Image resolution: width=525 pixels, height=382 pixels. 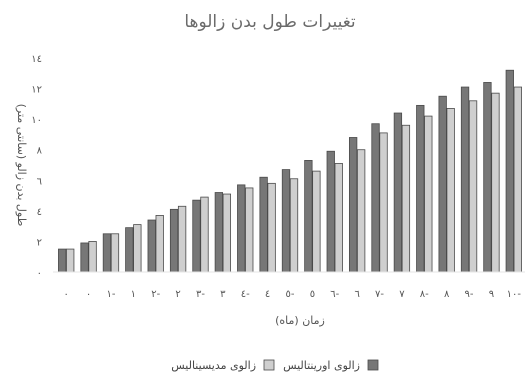 What do you see at coordinates (155, 294) in the screenshot?
I see `x-tick-label: ٢-` at bounding box center [155, 294].